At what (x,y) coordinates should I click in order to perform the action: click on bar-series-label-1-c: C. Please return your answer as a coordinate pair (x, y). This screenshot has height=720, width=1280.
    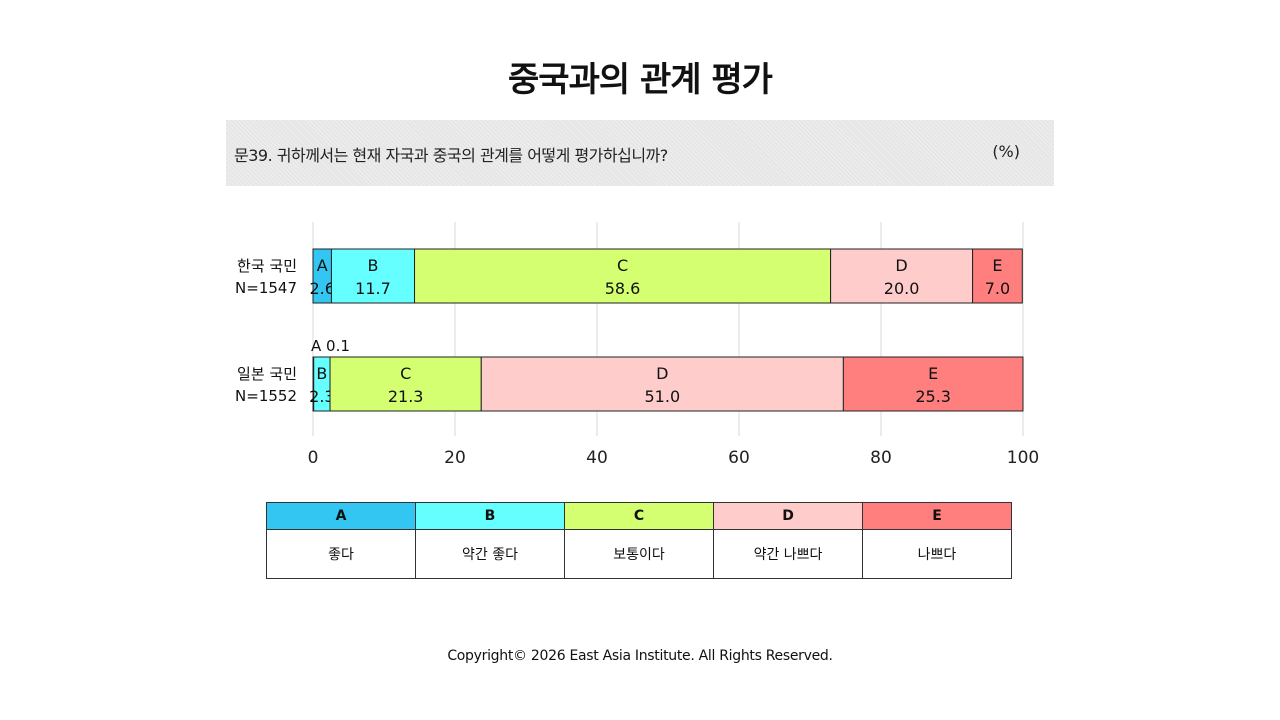
    Looking at the image, I should click on (405, 373).